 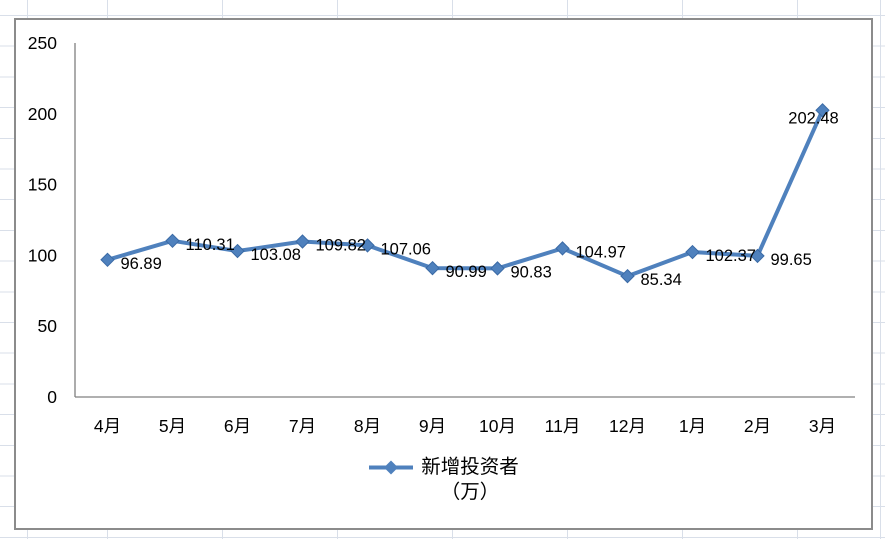 I want to click on data-label: 110.31, so click(x=210, y=245).